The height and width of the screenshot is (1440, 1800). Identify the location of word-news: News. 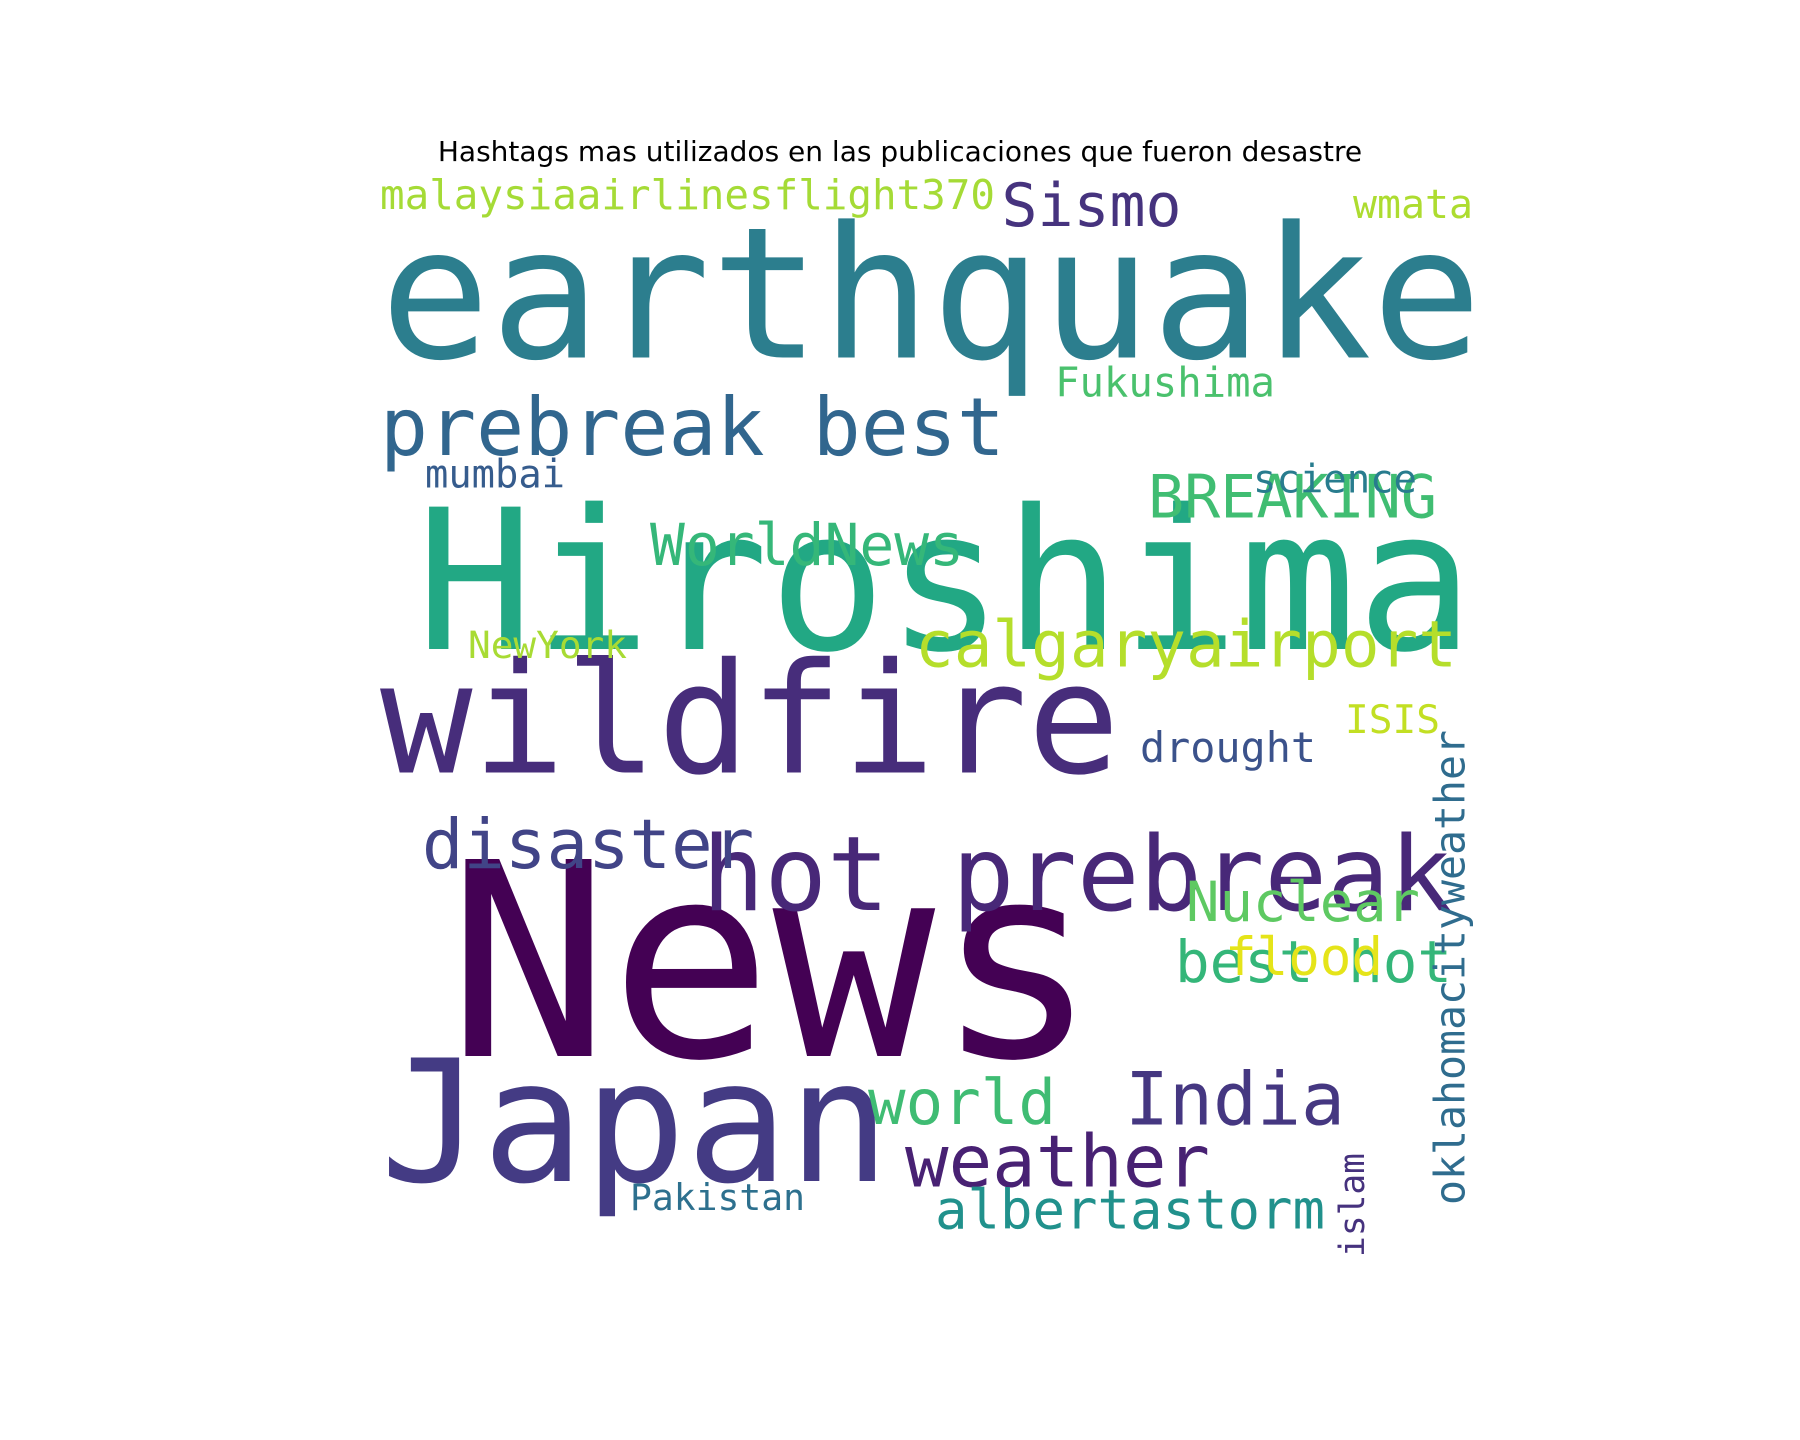
(772, 962).